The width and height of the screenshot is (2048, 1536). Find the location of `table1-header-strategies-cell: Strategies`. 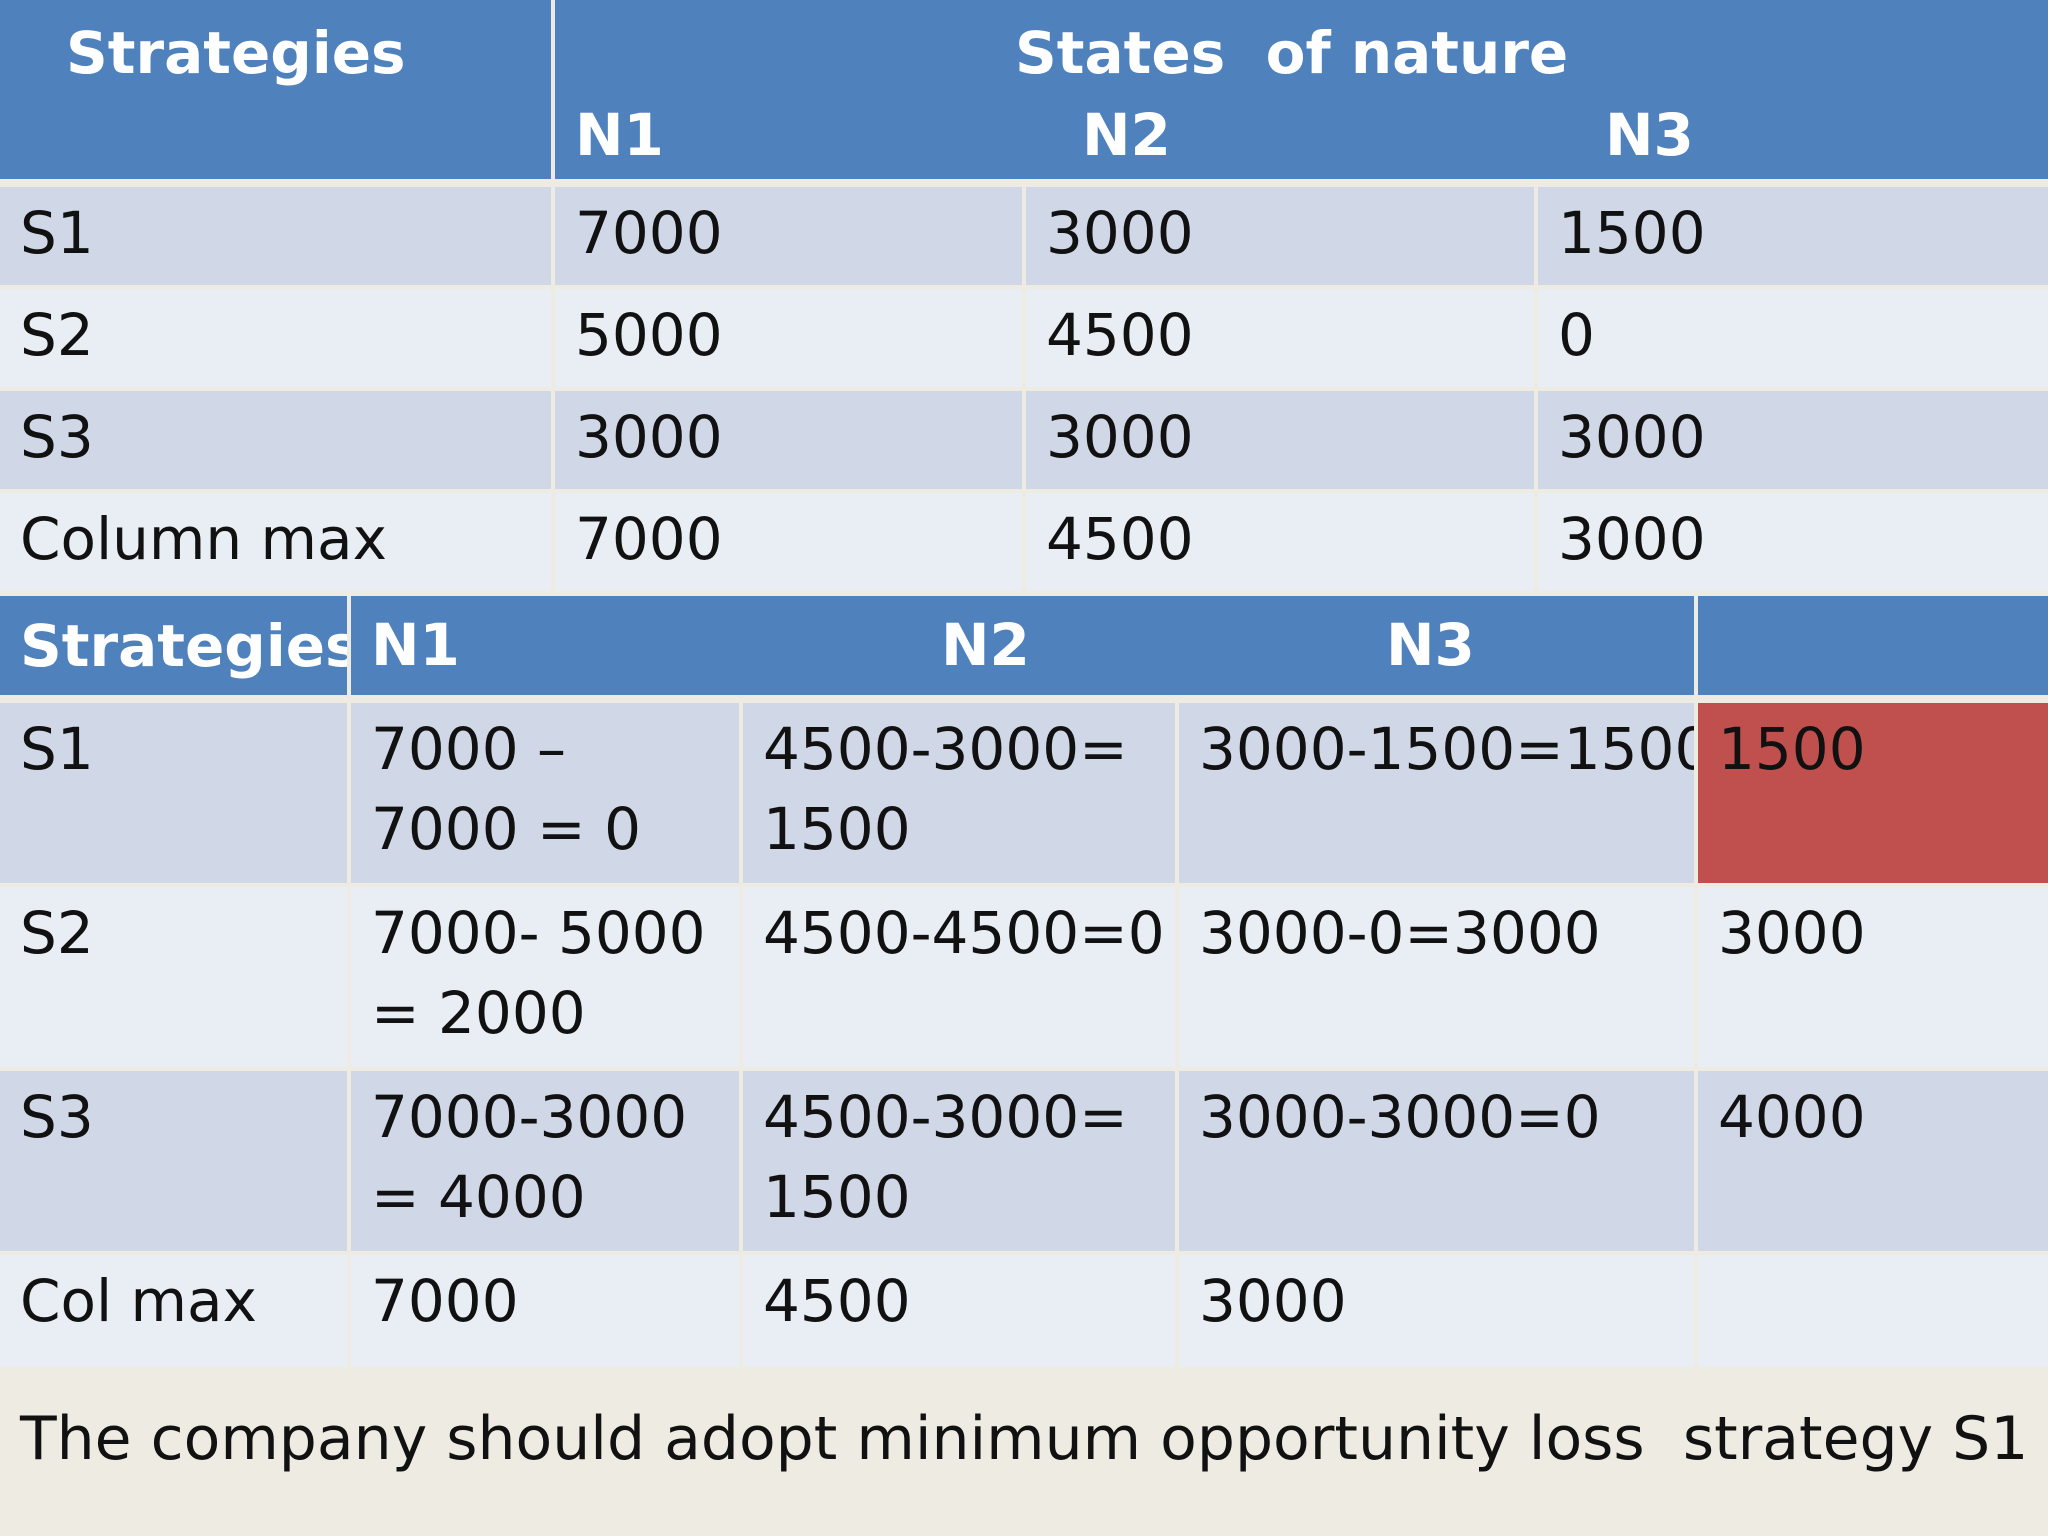

table1-header-strategies-cell: Strategies is located at coordinates (275, 89).